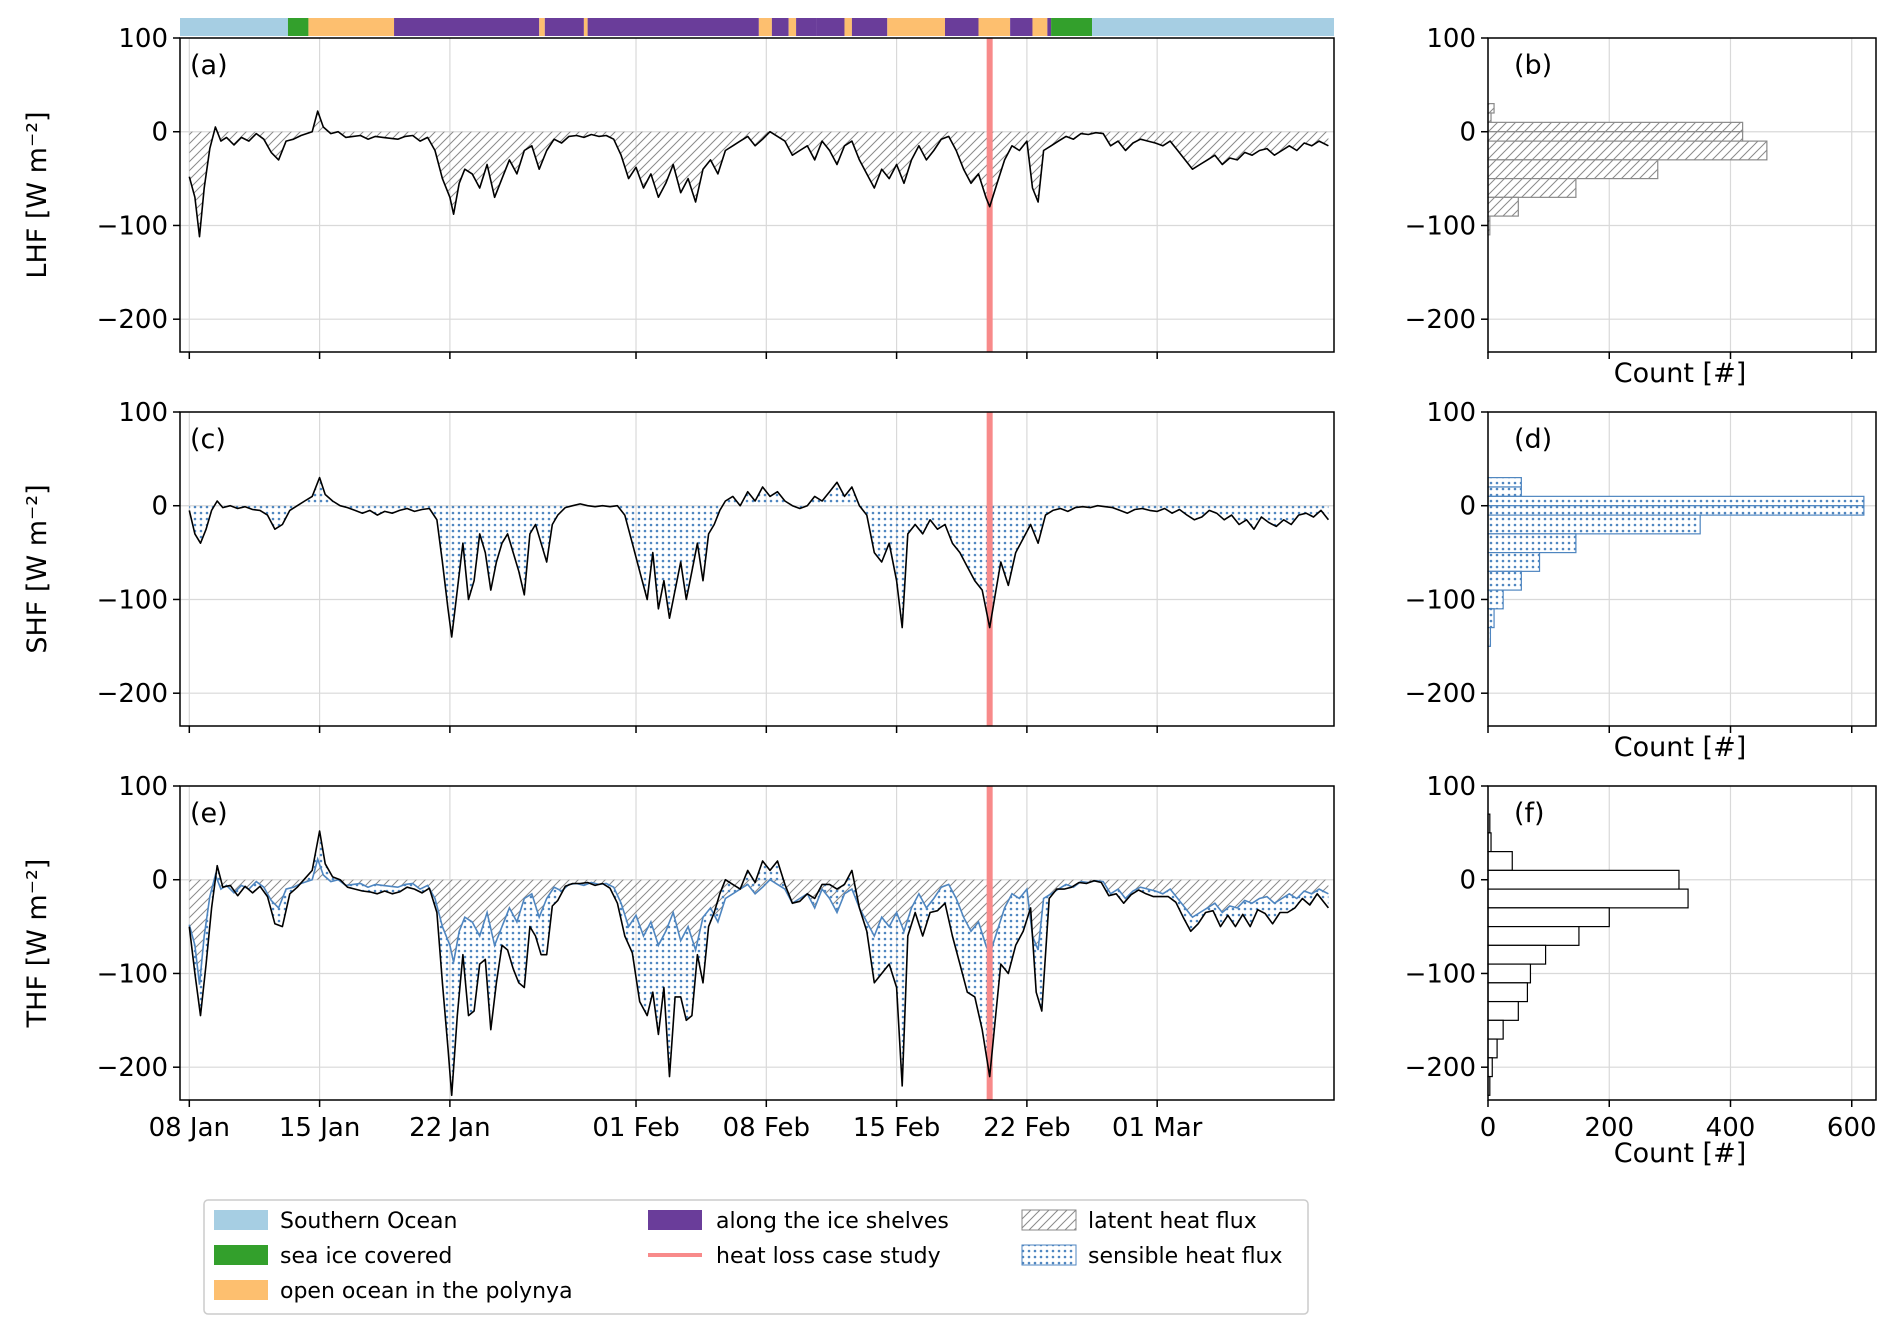 The width and height of the screenshot is (1892, 1333). I want to click on legend-label-sensible: sensible heat flux, so click(1185, 1256).